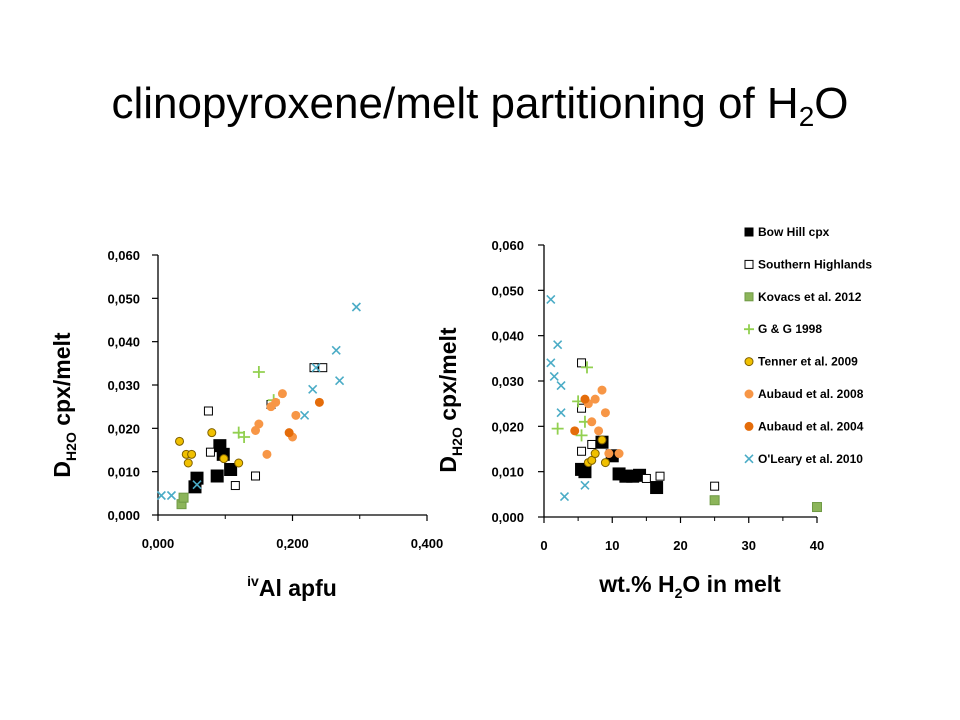  What do you see at coordinates (749, 545) in the screenshot?
I see `x-tick-label: 30` at bounding box center [749, 545].